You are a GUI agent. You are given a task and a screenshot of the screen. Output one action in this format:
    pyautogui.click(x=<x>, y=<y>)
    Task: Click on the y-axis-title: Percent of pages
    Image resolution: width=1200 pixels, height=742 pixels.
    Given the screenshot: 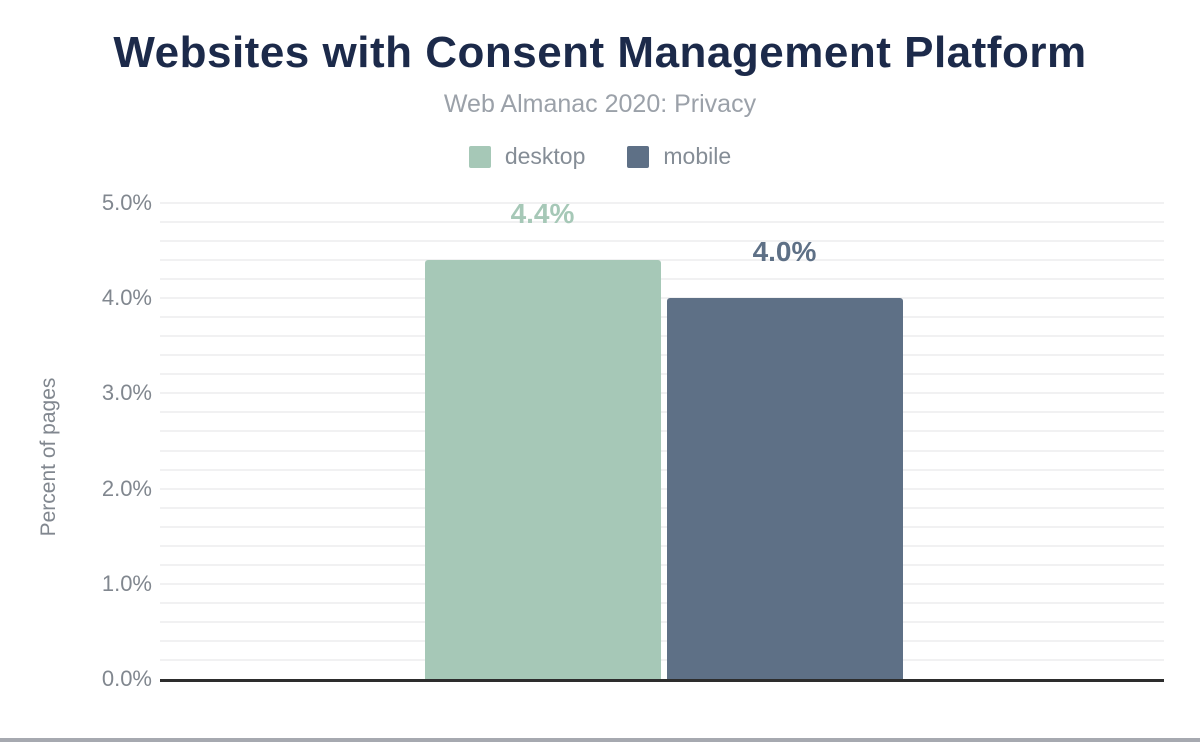 What is the action you would take?
    pyautogui.click(x=48, y=457)
    